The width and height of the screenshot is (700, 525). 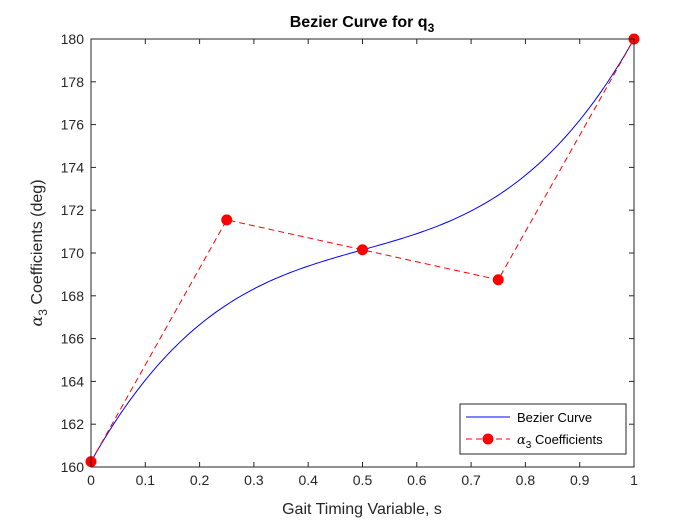 What do you see at coordinates (471, 480) in the screenshot?
I see `x-tick-label: 0.7` at bounding box center [471, 480].